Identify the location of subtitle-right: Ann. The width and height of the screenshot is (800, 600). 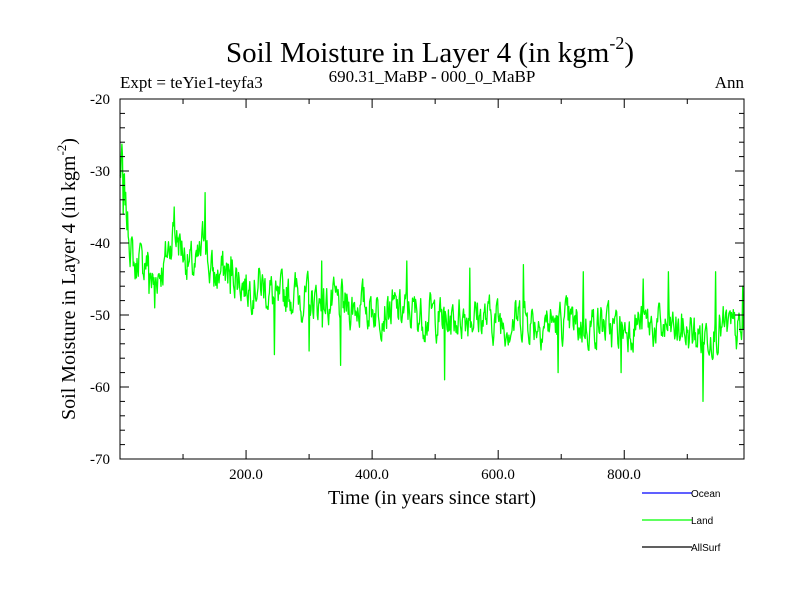
(730, 82).